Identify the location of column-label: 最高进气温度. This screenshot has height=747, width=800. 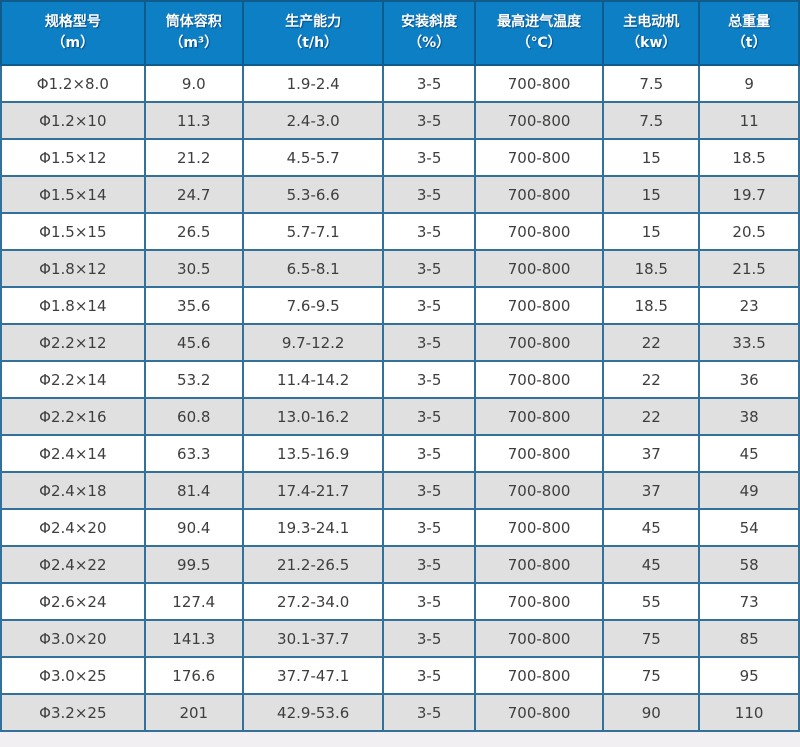
(539, 22).